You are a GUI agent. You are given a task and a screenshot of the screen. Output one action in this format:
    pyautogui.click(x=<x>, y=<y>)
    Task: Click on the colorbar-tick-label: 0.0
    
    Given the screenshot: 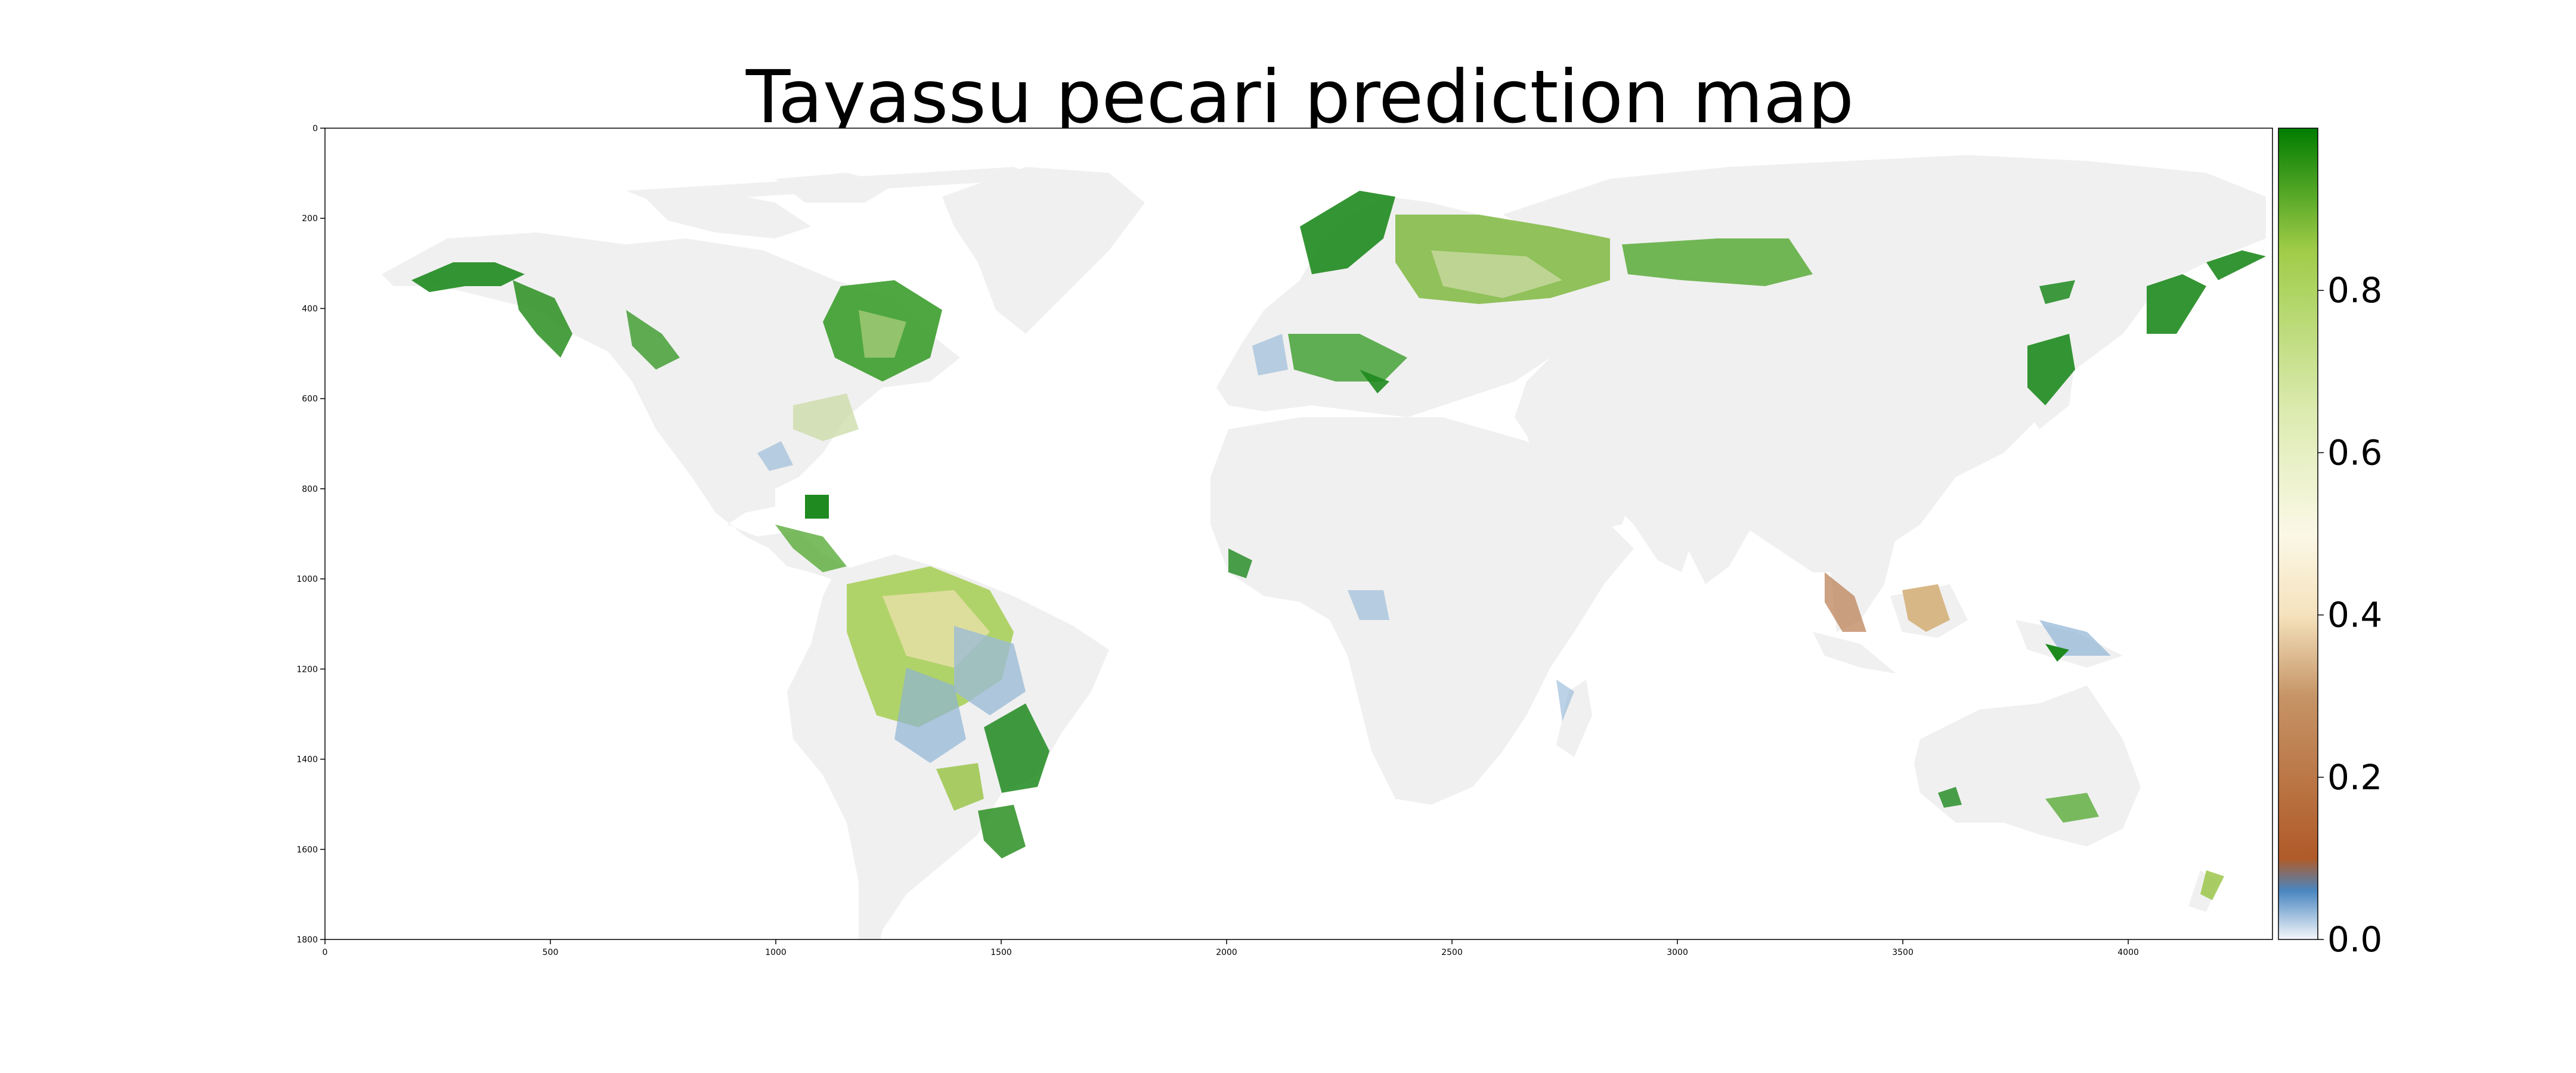 What is the action you would take?
    pyautogui.click(x=2355, y=939)
    